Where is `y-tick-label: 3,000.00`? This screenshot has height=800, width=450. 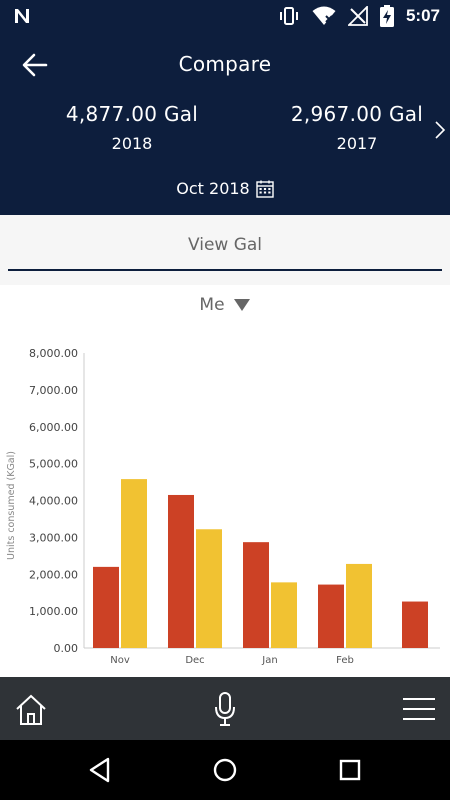 y-tick-label: 3,000.00 is located at coordinates (53, 537).